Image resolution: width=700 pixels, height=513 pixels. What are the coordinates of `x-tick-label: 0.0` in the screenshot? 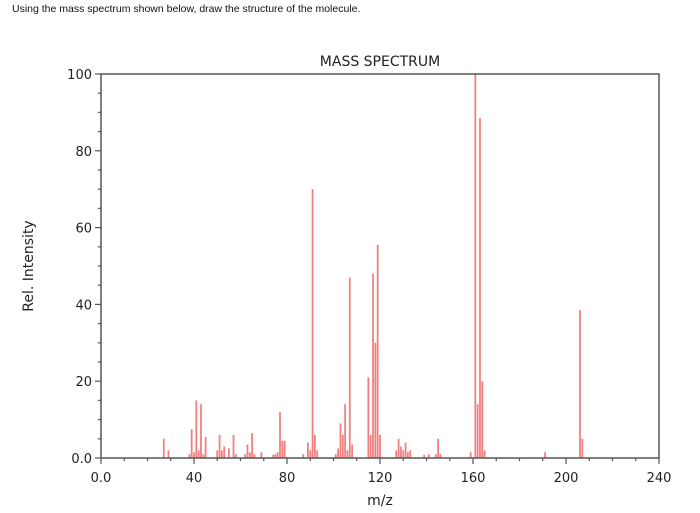 It's located at (101, 478).